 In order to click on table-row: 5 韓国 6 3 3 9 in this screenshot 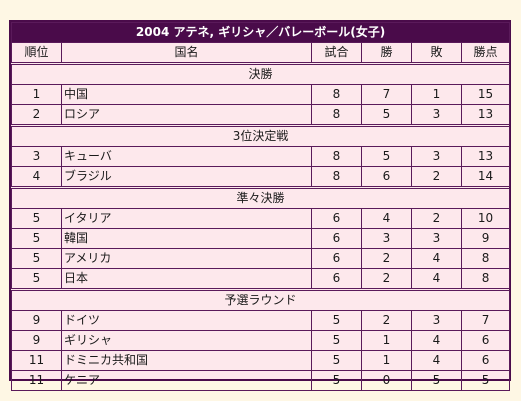, I will do `click(261, 238)`.